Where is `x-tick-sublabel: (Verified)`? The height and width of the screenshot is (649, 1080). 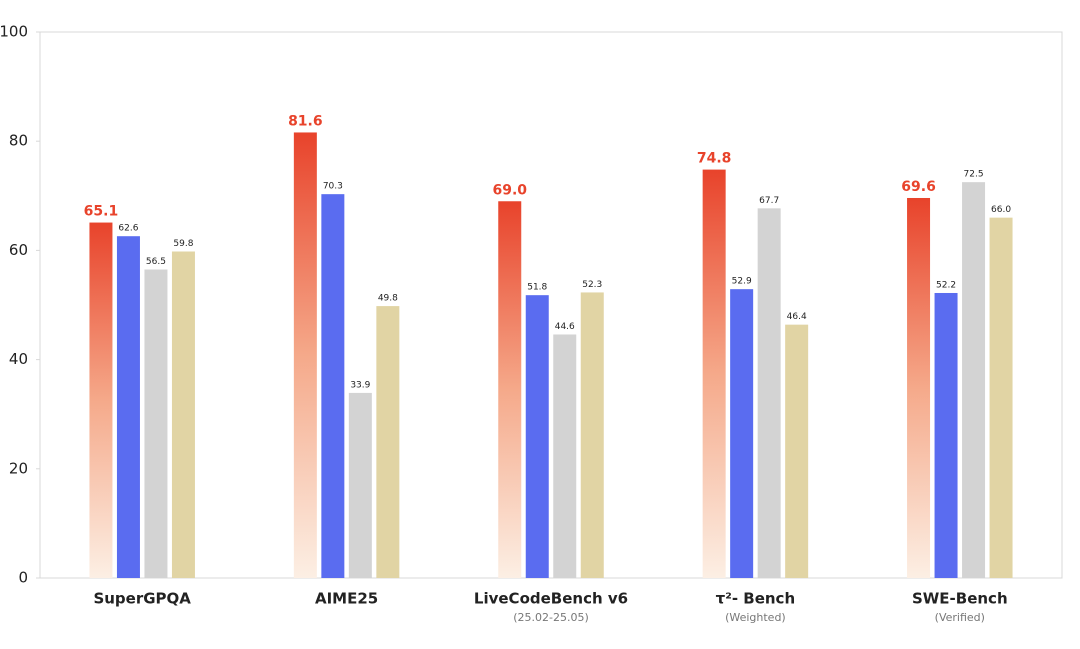 x-tick-sublabel: (Verified) is located at coordinates (960, 617).